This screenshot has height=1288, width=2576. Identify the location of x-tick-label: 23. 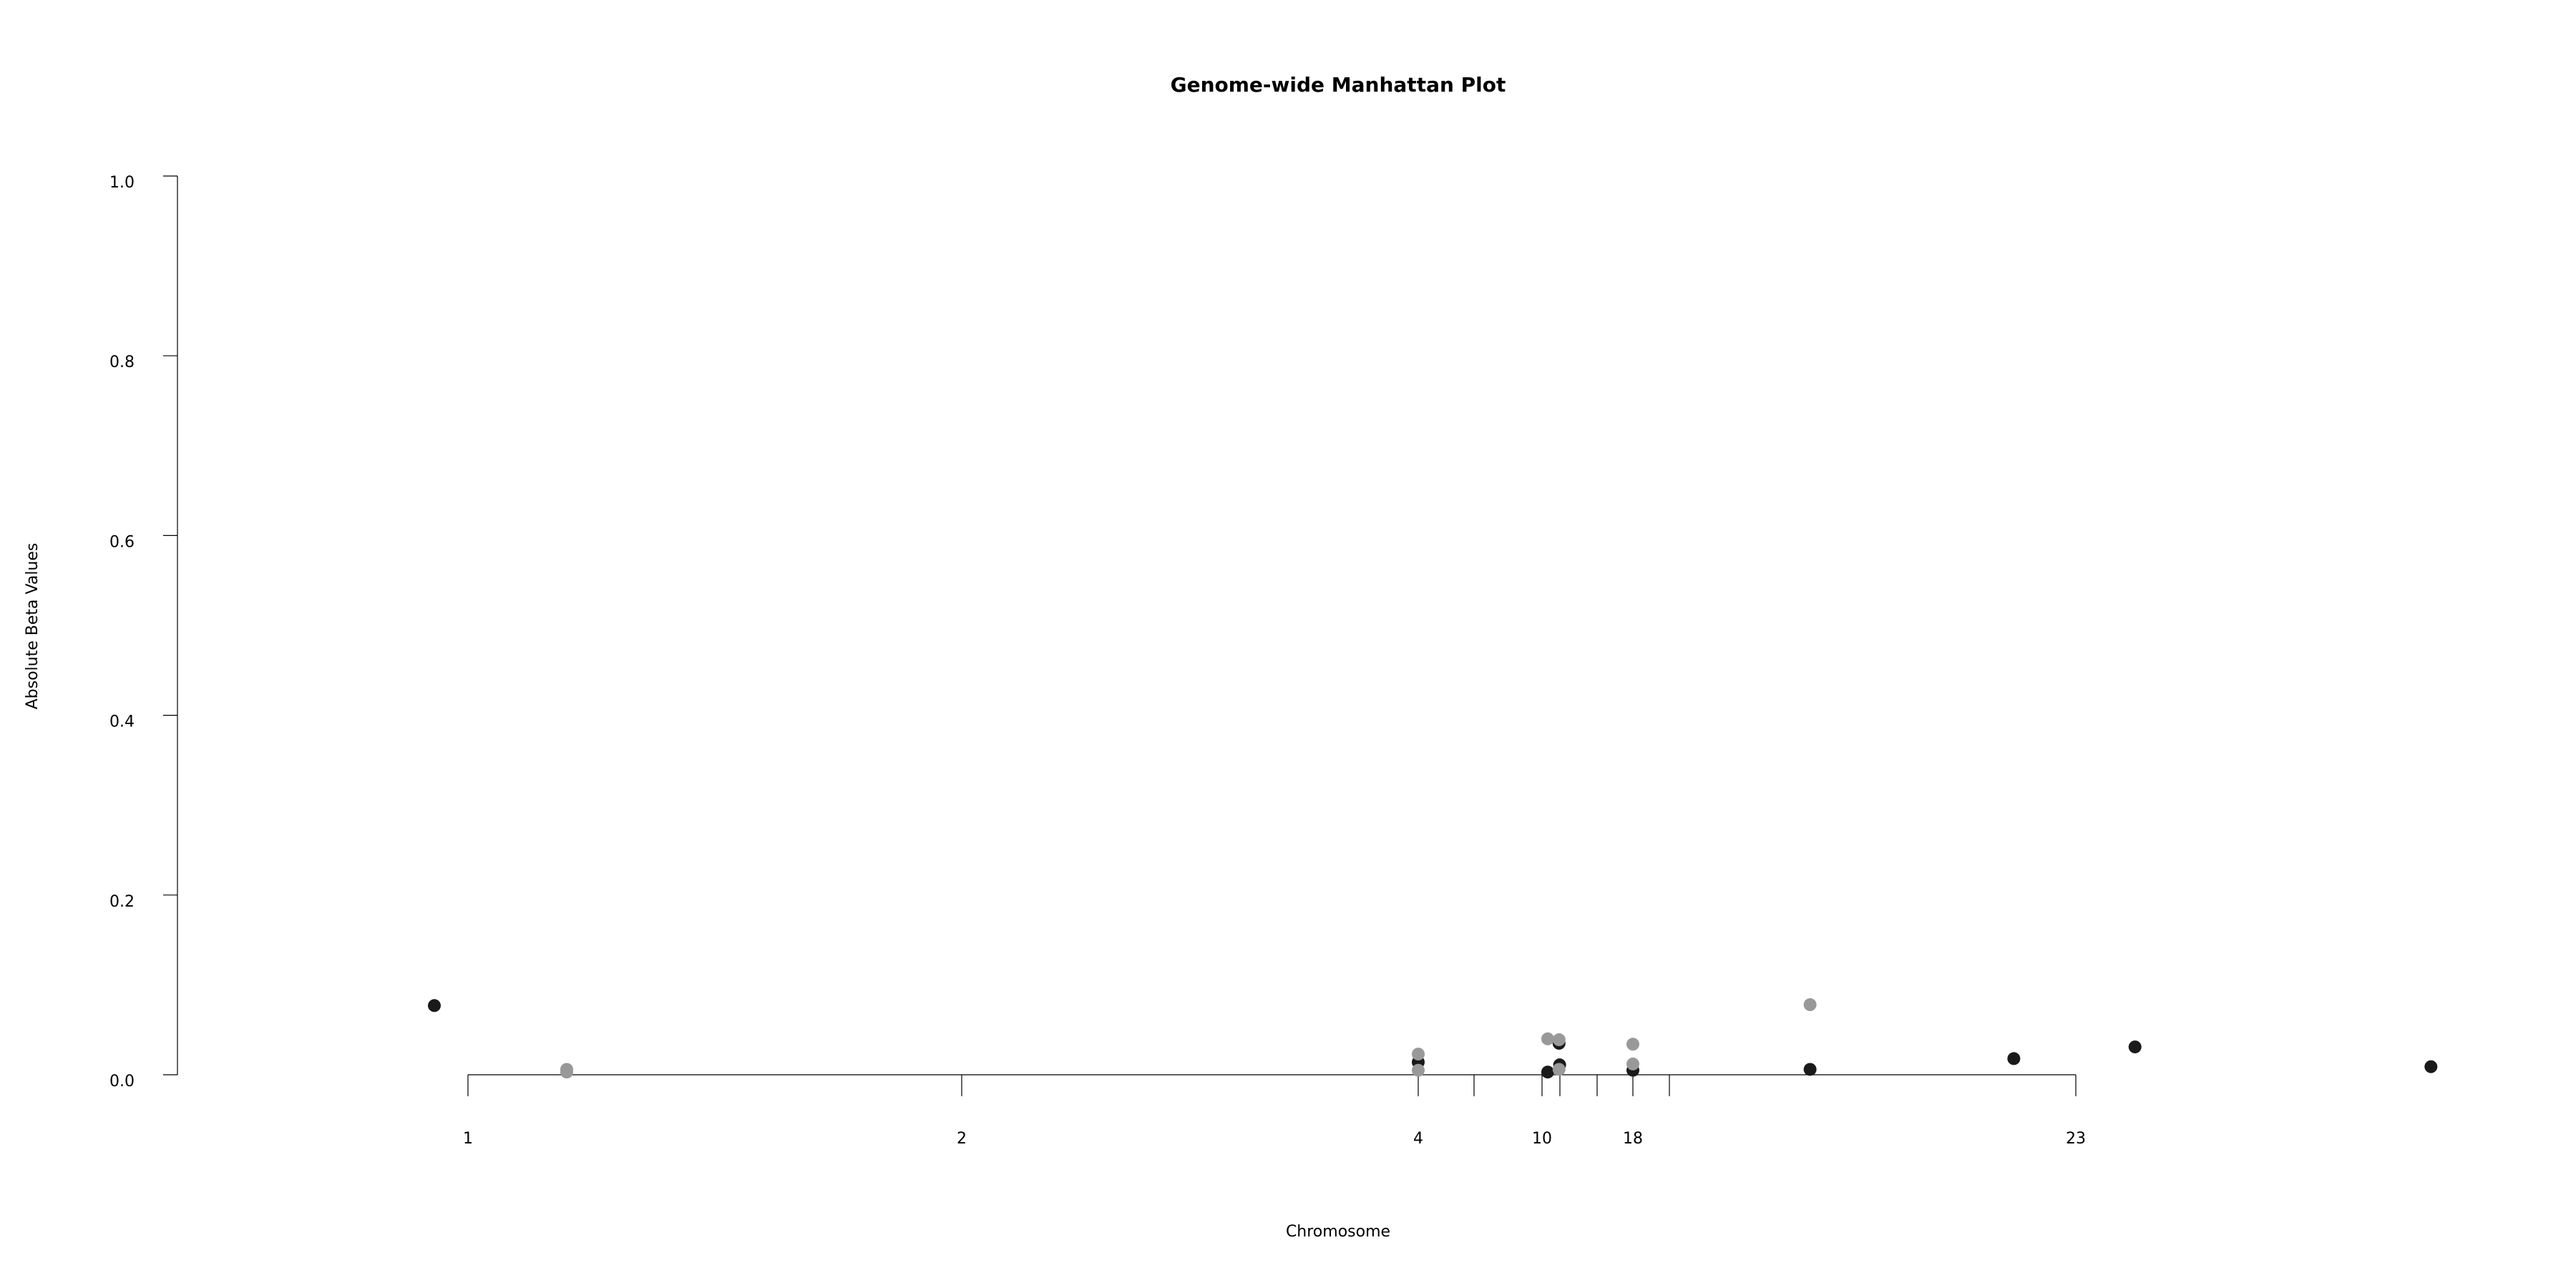
(2076, 1139).